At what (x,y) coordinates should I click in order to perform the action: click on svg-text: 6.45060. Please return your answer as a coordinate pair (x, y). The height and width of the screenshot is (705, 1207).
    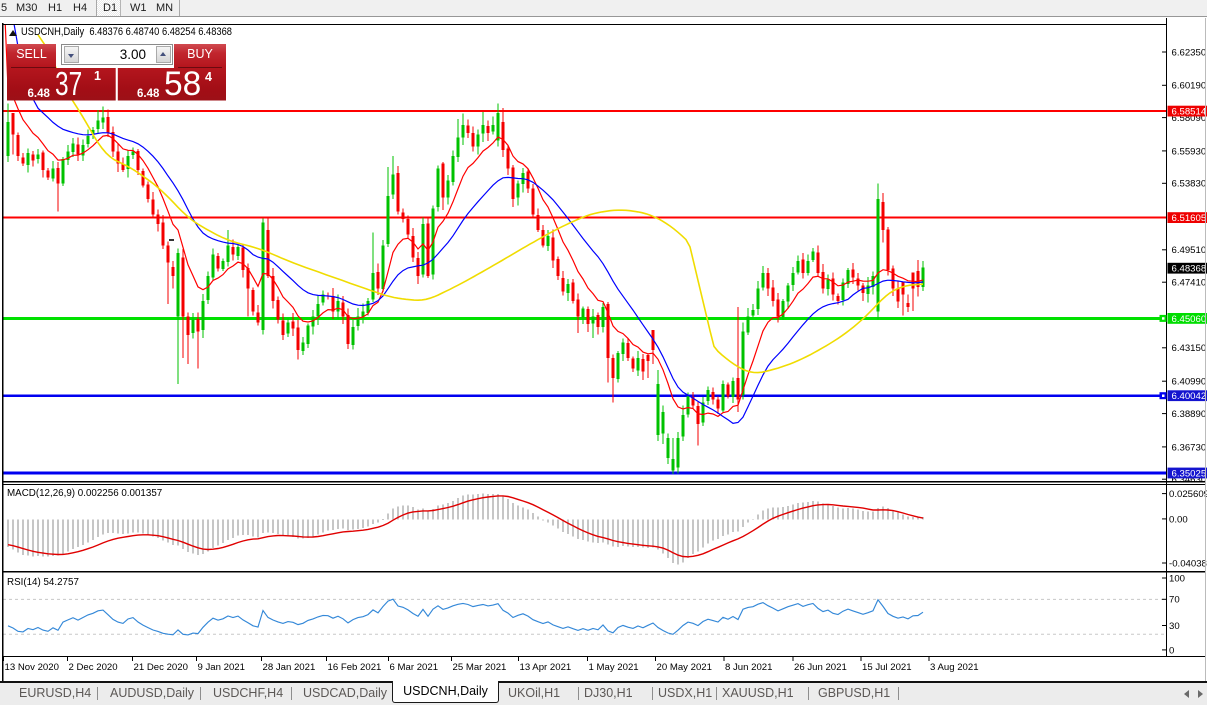
    Looking at the image, I should click on (1189, 319).